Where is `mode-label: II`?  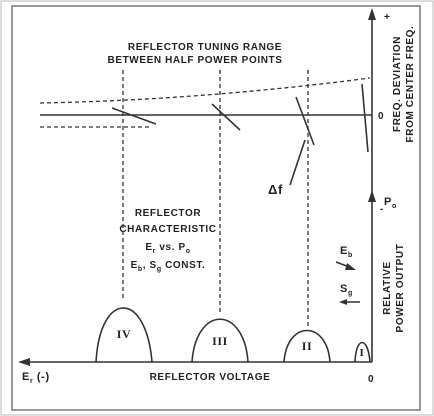
mode-label: II is located at coordinates (307, 346).